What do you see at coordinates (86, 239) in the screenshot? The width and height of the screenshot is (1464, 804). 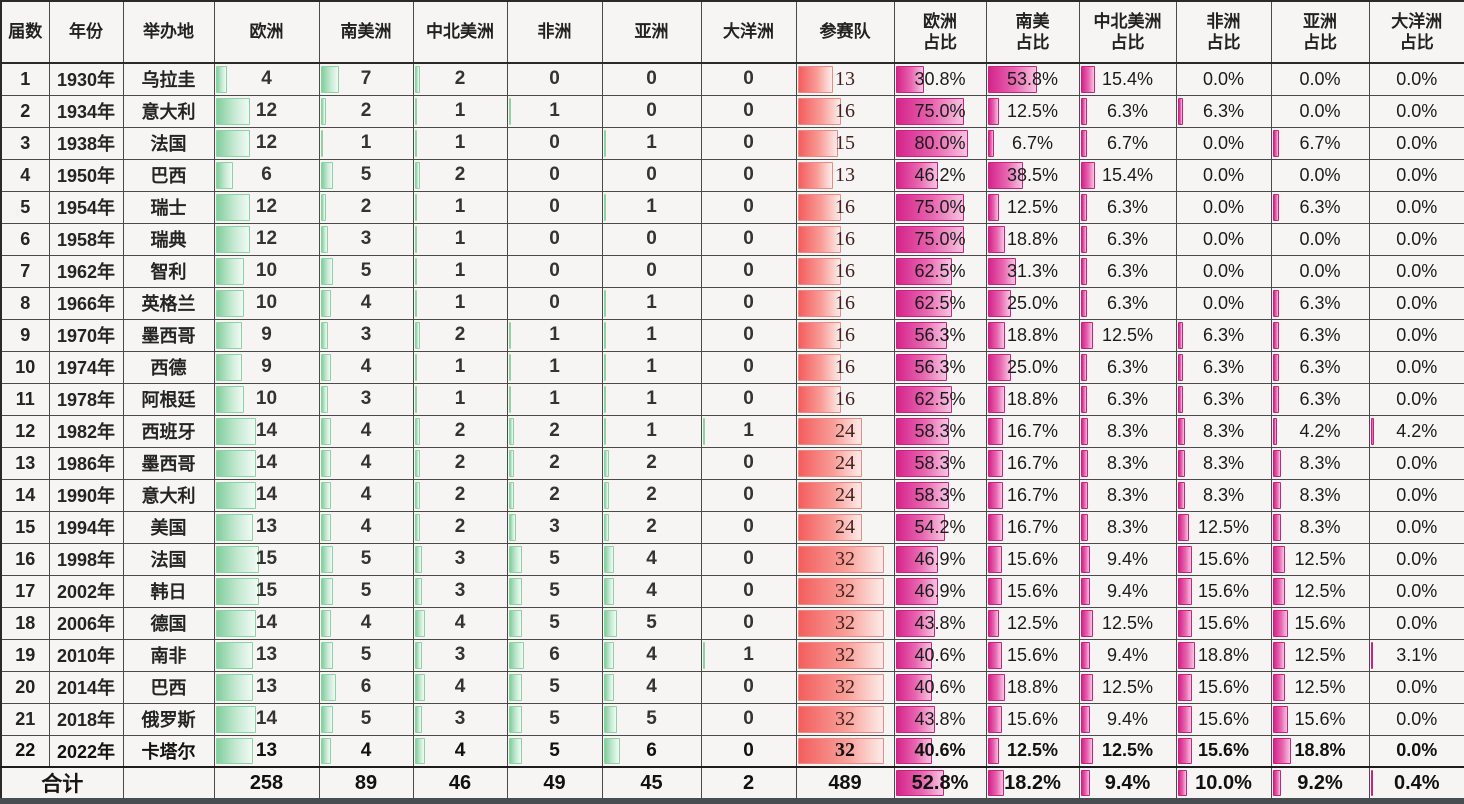 I see `cell-year: 1958年` at bounding box center [86, 239].